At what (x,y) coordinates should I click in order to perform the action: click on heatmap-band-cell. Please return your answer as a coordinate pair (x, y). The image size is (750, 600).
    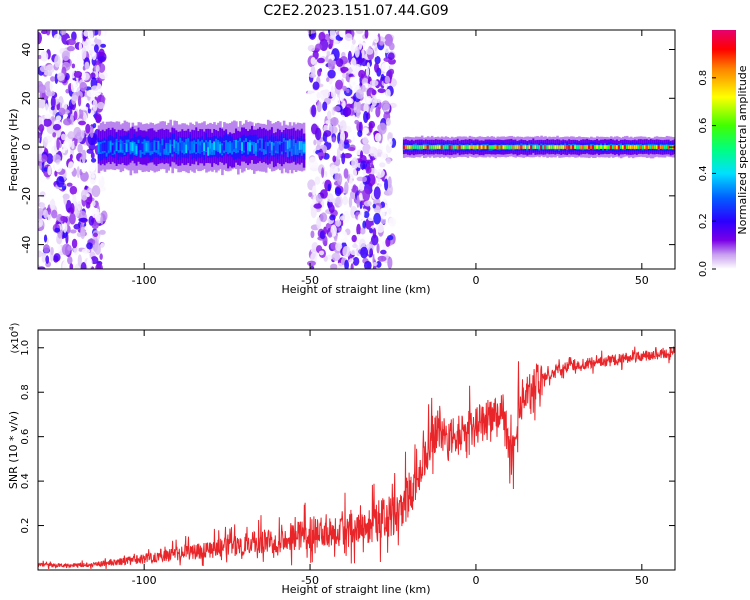
    Looking at the image, I should click on (292, 150).